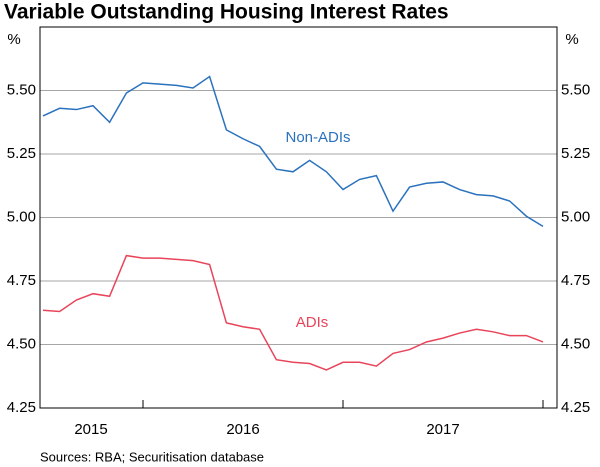 The width and height of the screenshot is (600, 467). Describe the element at coordinates (575, 280) in the screenshot. I see `y2-tick-label: 4.75` at that location.